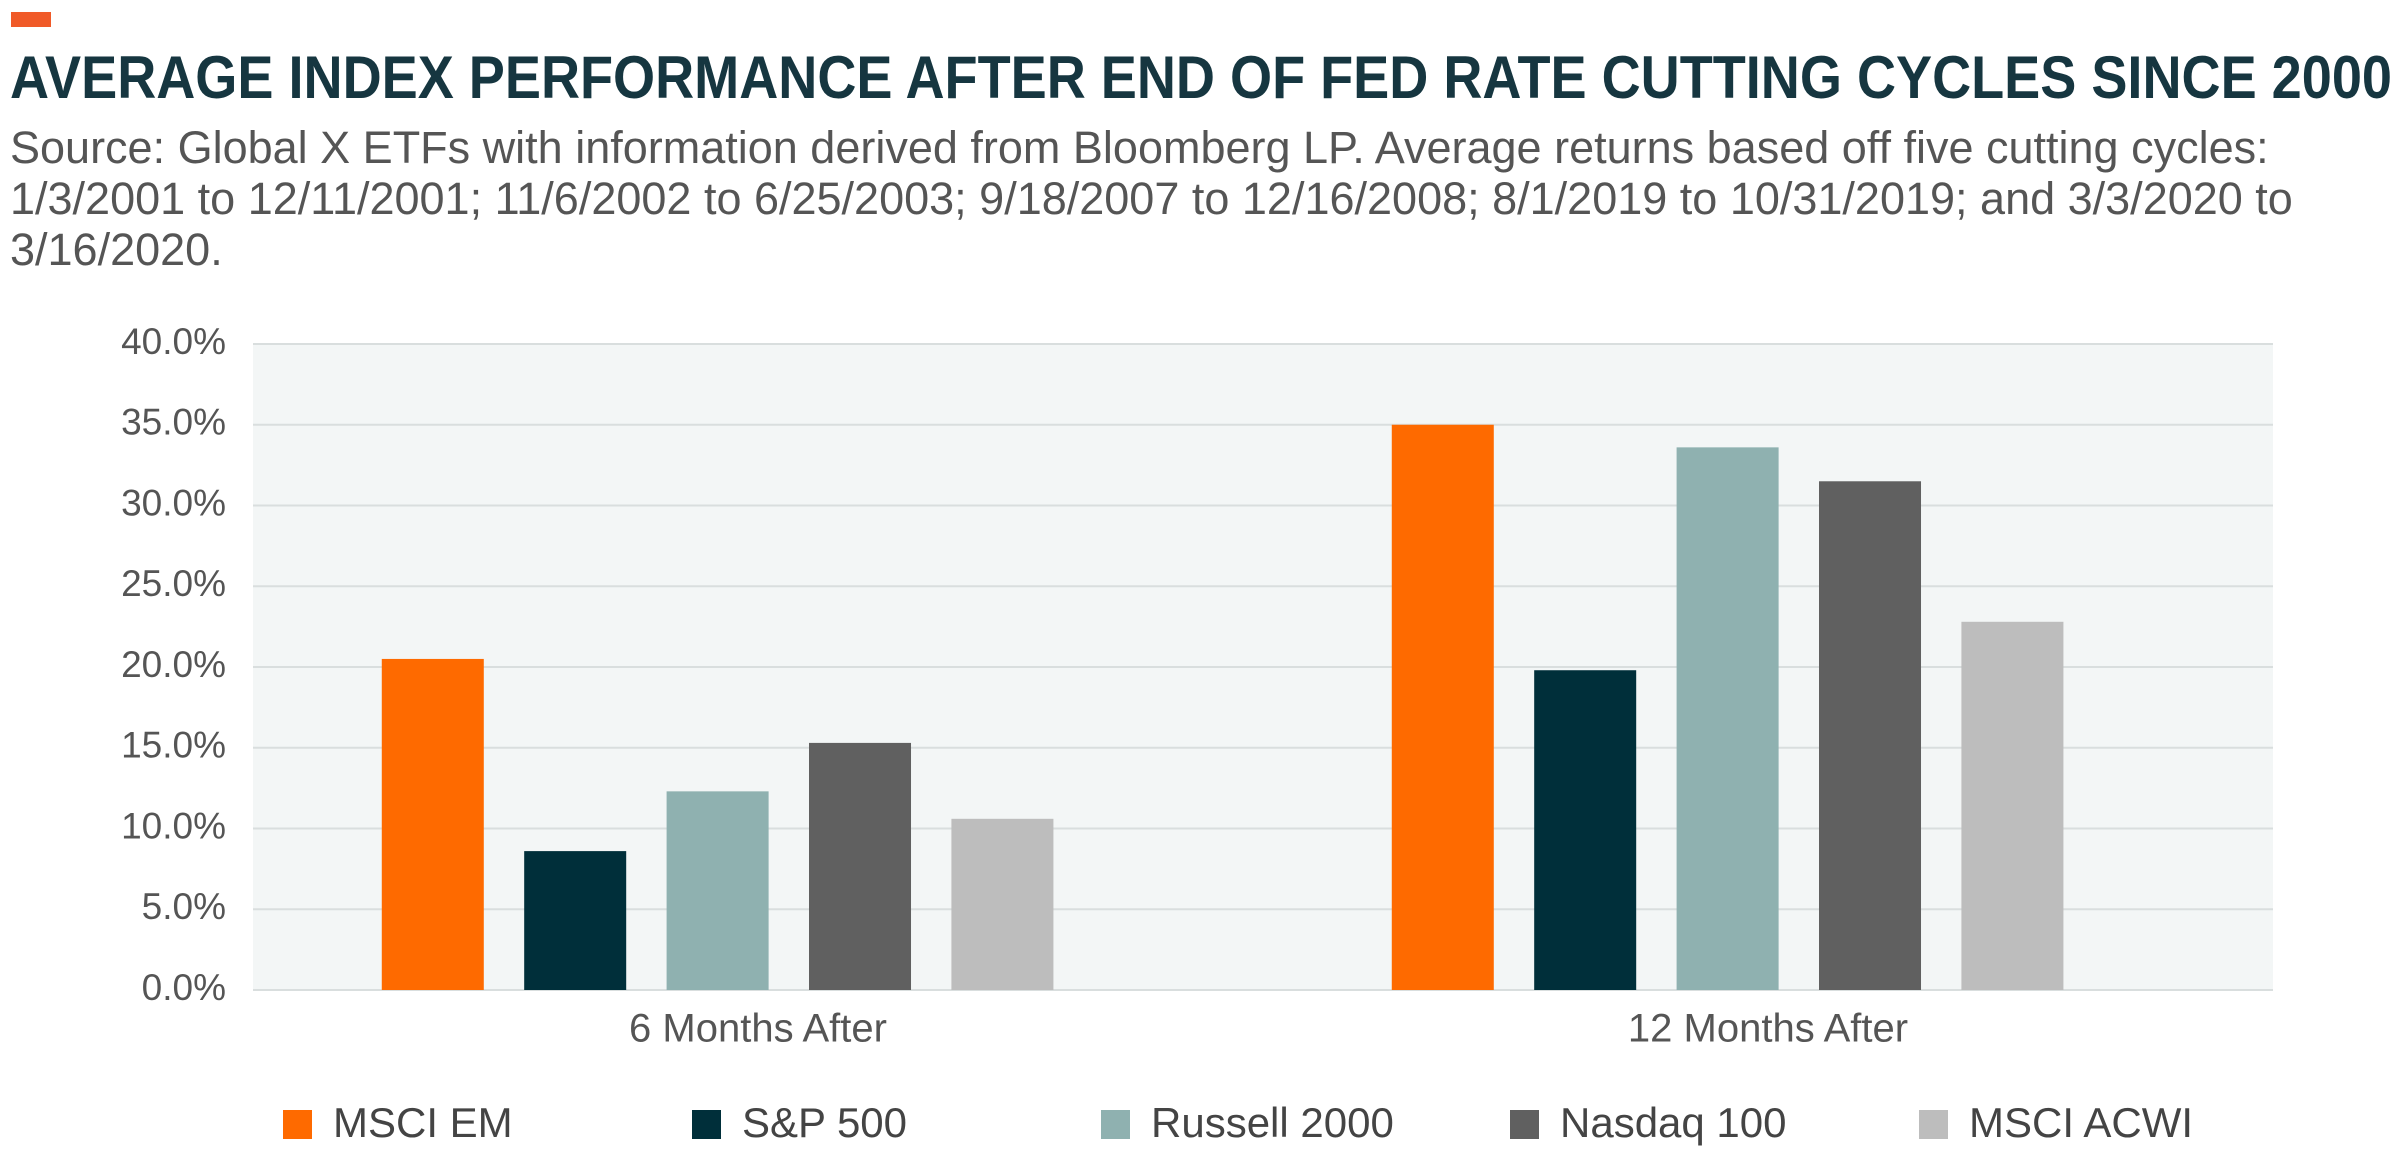 The width and height of the screenshot is (2400, 1152). I want to click on accent-bar, so click(31, 19).